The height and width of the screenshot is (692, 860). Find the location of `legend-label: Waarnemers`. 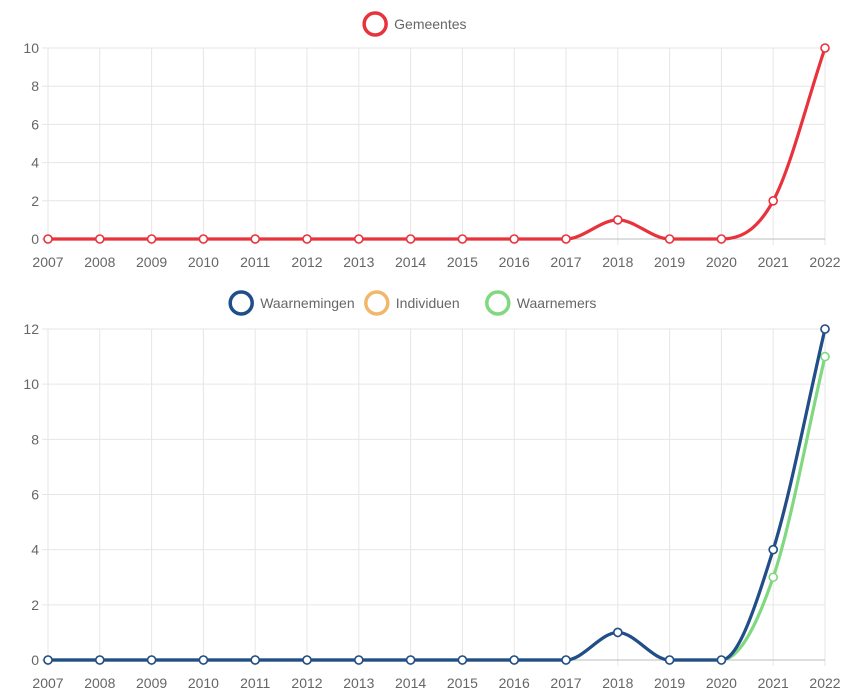

legend-label: Waarnemers is located at coordinates (557, 303).